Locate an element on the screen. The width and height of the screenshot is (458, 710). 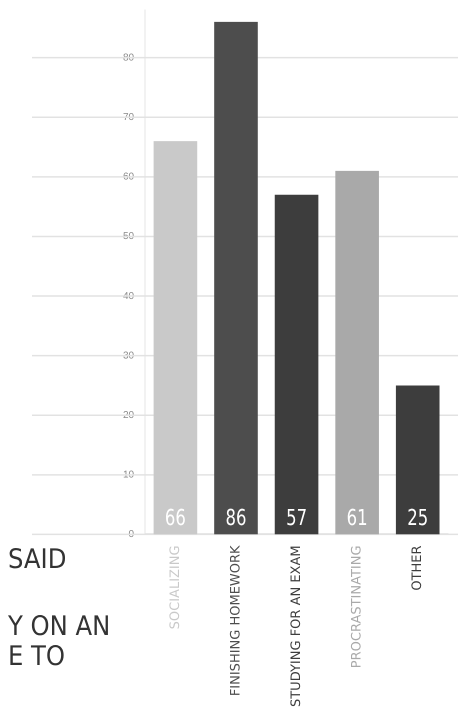
x-tick-label: STUDYING FOR AN EXAM is located at coordinates (296, 626).